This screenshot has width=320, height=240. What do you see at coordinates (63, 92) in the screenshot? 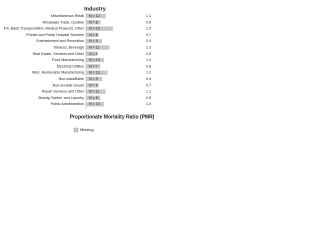
I see `category-label: Repair Services and Other` at bounding box center [63, 92].